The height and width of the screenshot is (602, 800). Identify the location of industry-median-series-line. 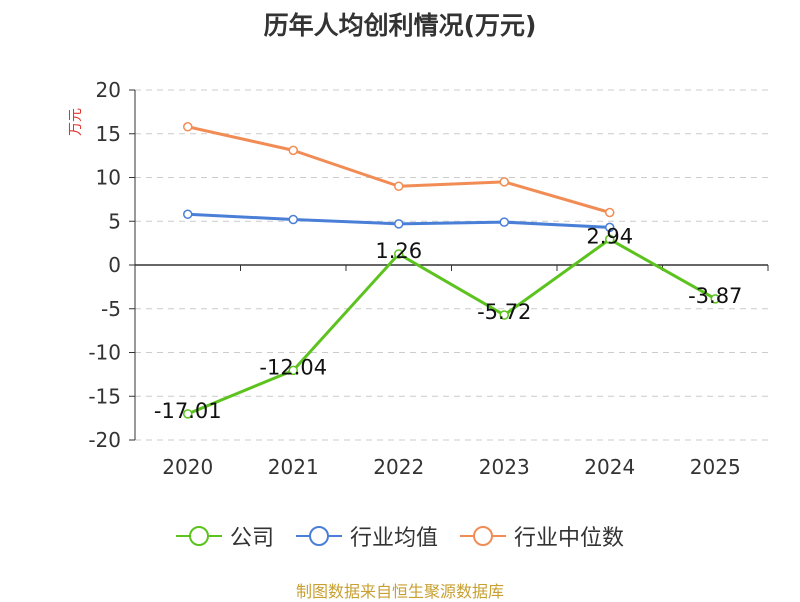
(399, 169).